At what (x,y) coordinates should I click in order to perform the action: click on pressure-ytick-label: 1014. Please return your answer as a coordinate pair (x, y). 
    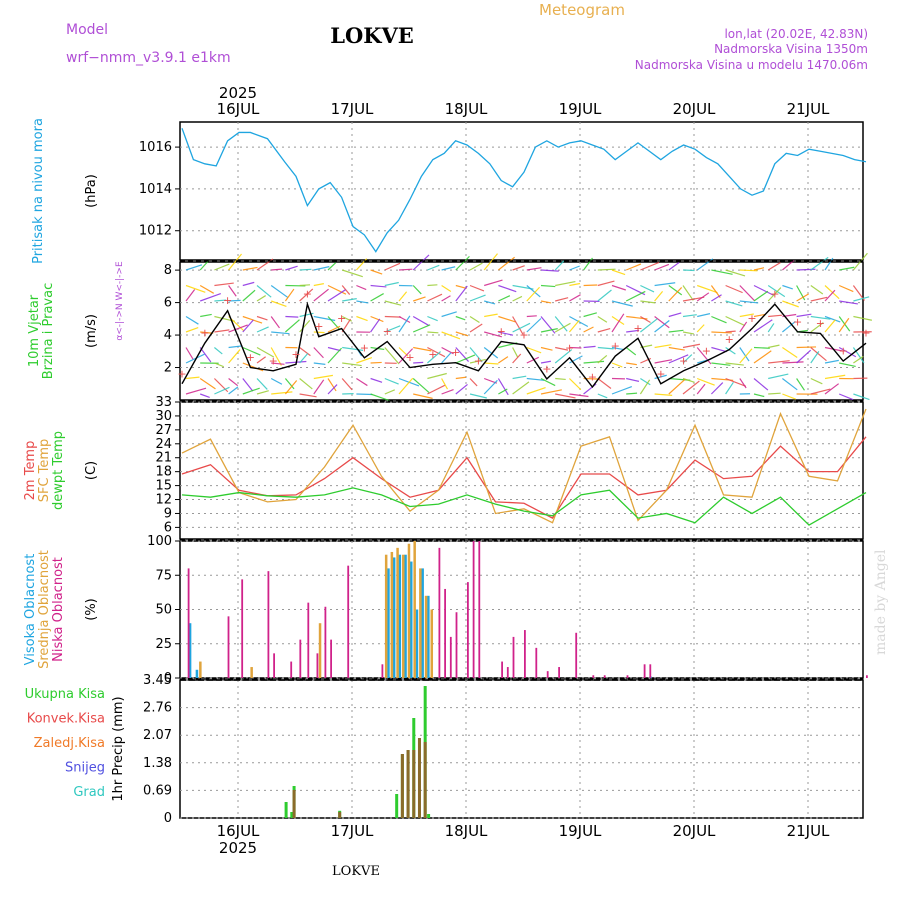
    Looking at the image, I should click on (155, 189).